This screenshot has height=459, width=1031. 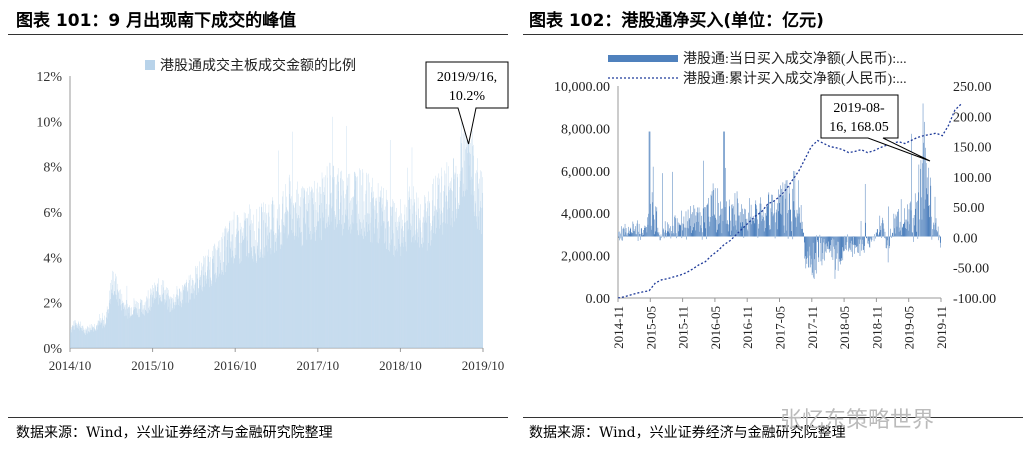 I want to click on right-right-y-tick-label: 200.00, so click(x=972, y=117).